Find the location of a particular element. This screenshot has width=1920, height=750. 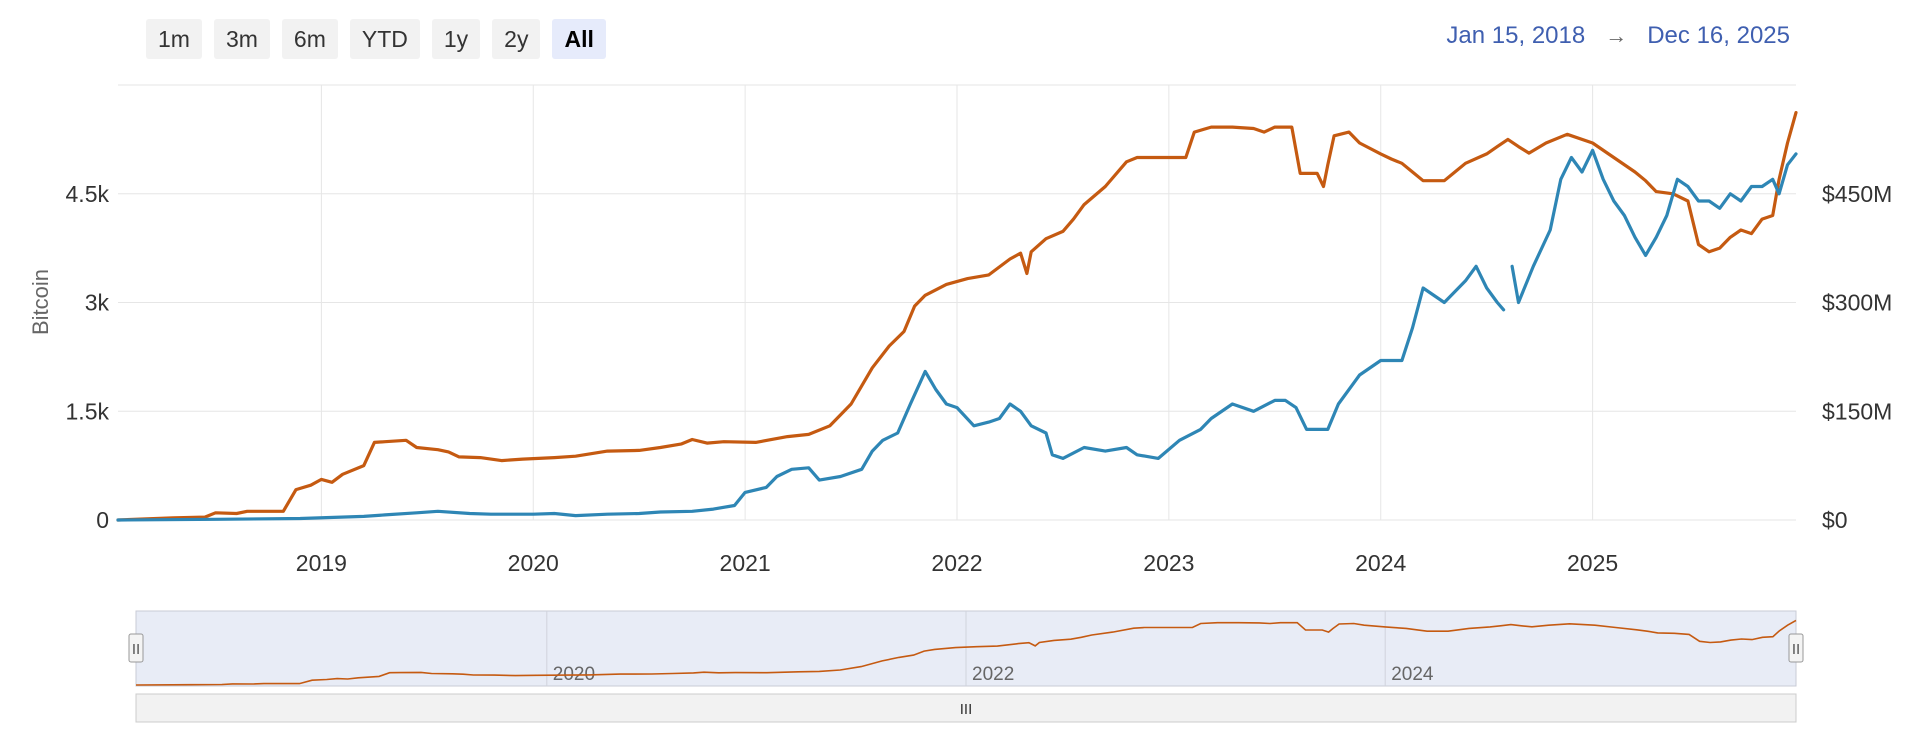

navigator-handle-right: II is located at coordinates (1796, 648).